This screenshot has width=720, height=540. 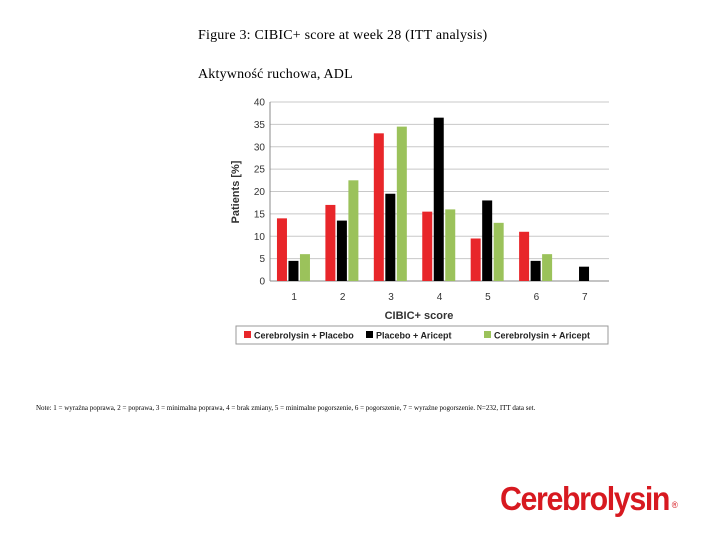 I want to click on y-axis-ticks: 0 5 10 15 20 25 30 35 40, so click(x=260, y=193).